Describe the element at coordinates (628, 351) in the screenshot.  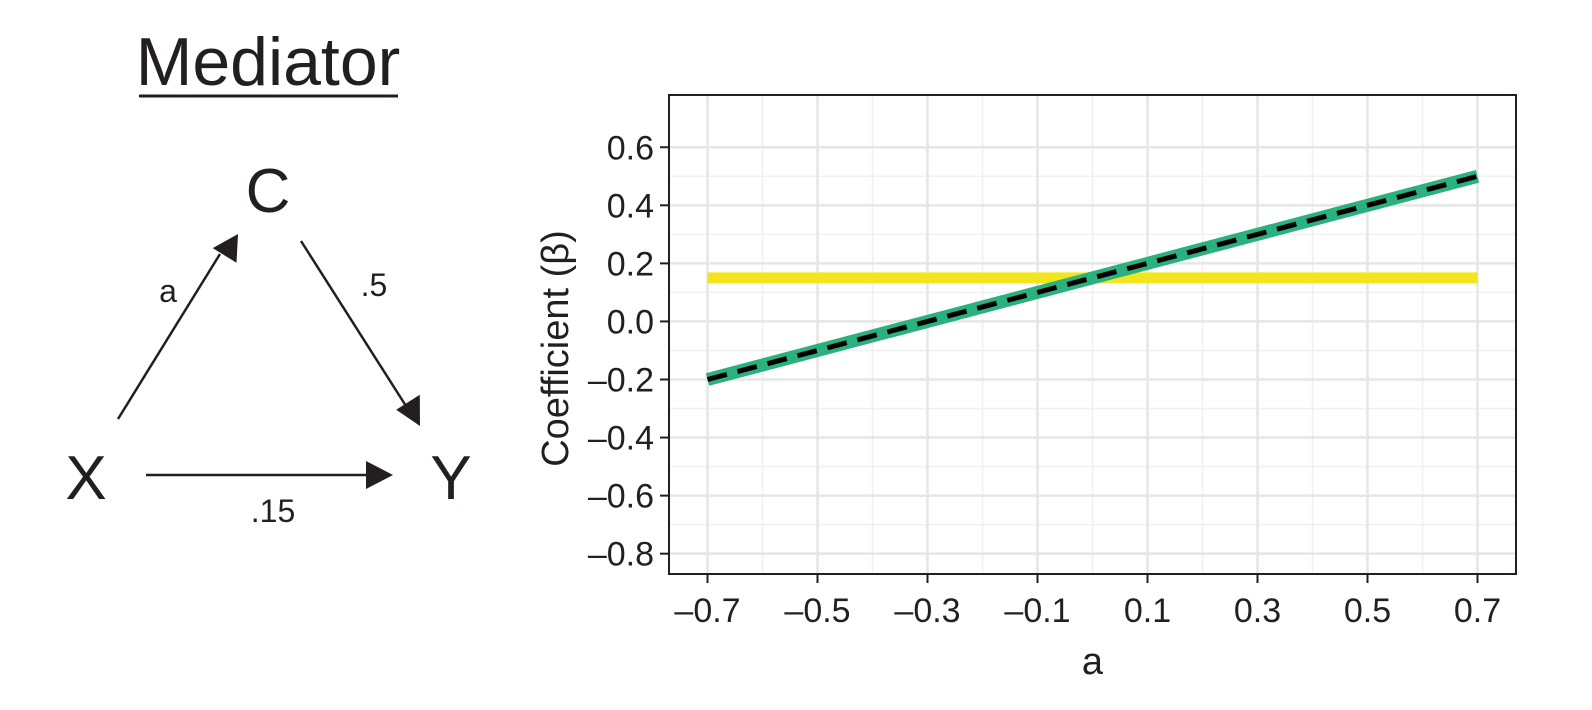
I see `y-axis-ticks: 0.6 0.4 0.2 0.0 –0.2 –0.4 –0.6 –0.8` at that location.